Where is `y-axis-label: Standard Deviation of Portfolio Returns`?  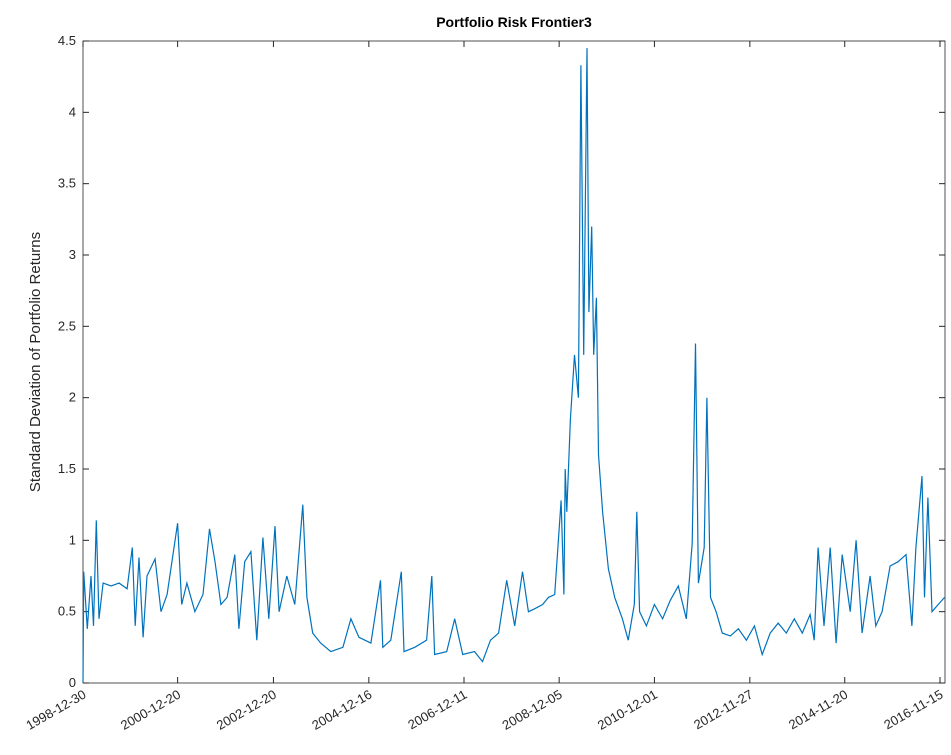 y-axis-label: Standard Deviation of Portfolio Returns is located at coordinates (35, 362).